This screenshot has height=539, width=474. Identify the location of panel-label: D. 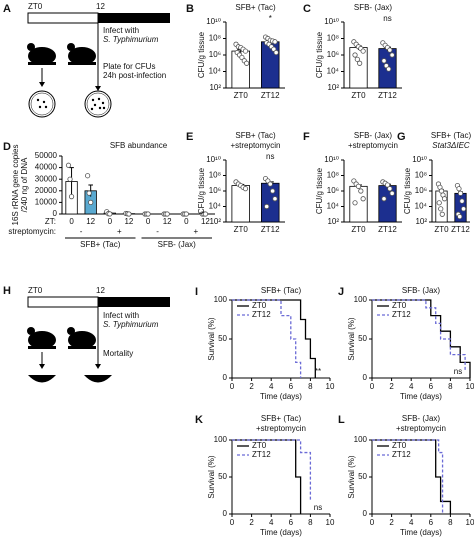
(7, 147).